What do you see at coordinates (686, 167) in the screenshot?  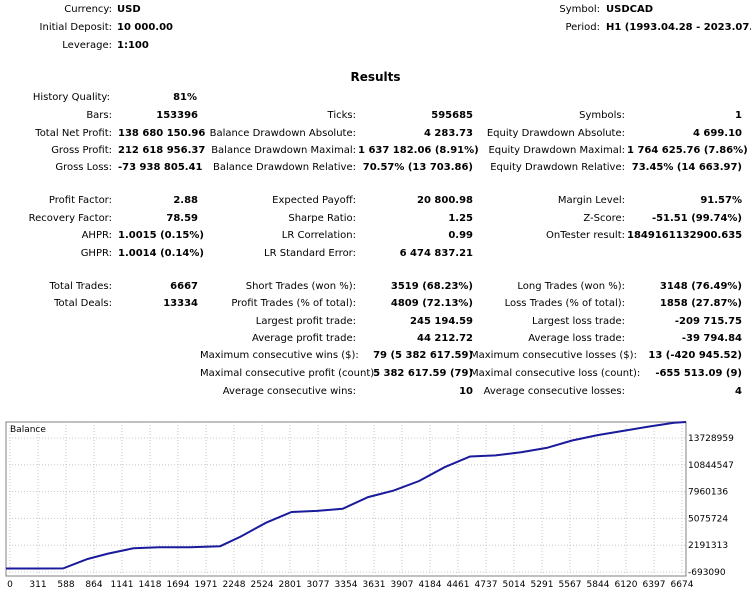 I see `stat-value: 73.45% (14 663.97)` at bounding box center [686, 167].